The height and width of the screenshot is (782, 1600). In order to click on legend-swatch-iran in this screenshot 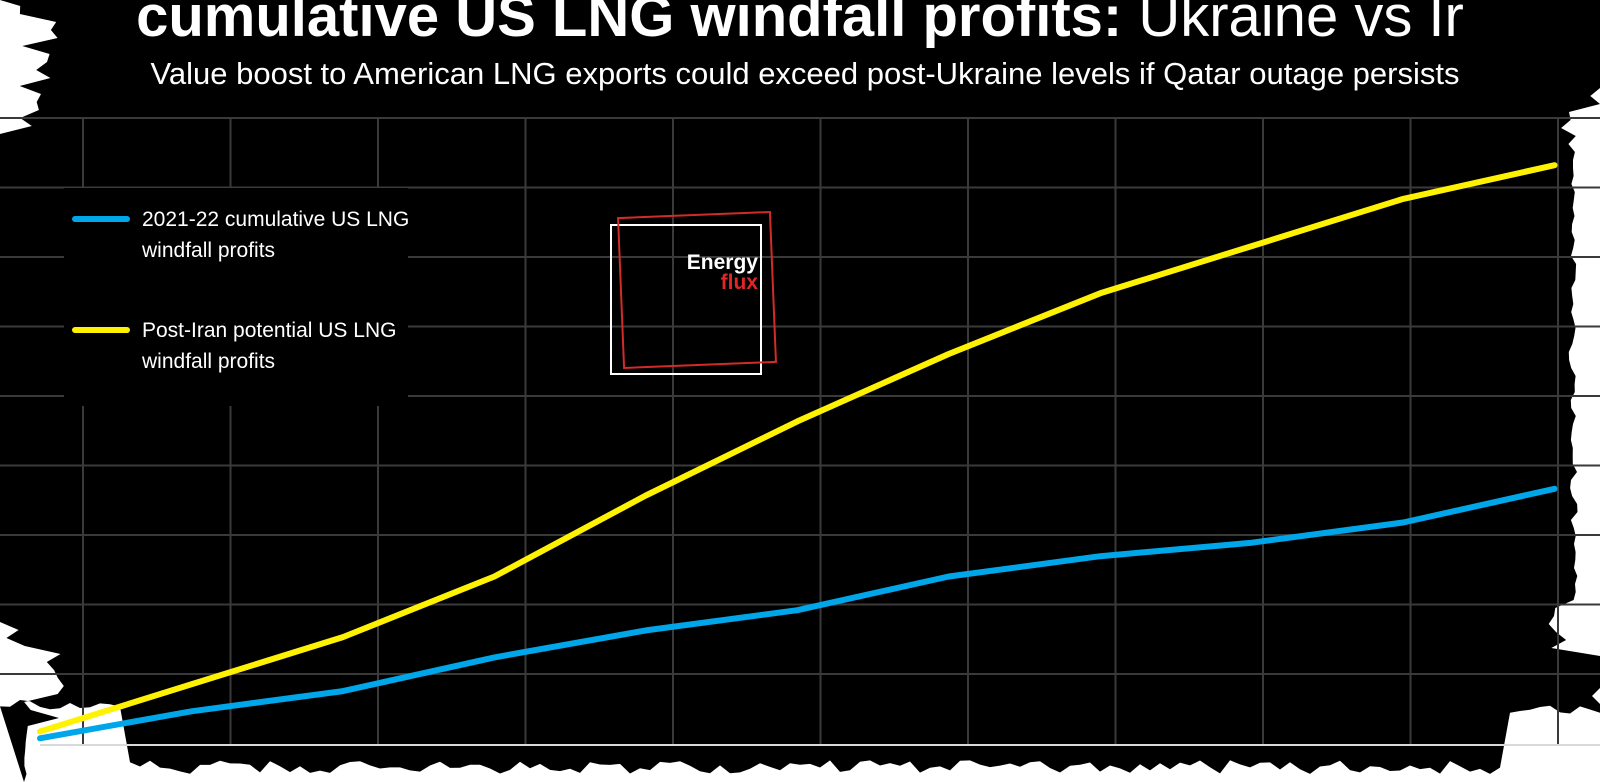, I will do `click(101, 330)`.